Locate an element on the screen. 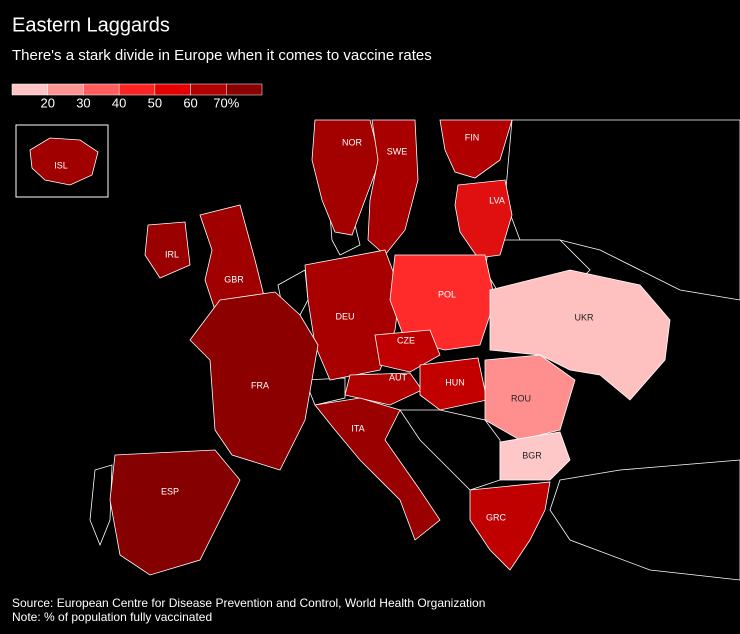  portugal is located at coordinates (101, 505).